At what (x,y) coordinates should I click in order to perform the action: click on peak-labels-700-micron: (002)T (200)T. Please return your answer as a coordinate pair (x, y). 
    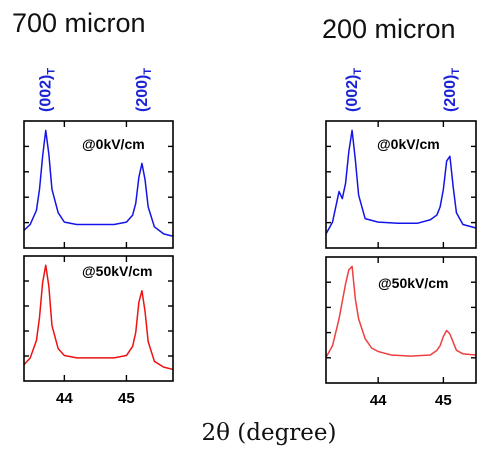
    Looking at the image, I should click on (96, 90).